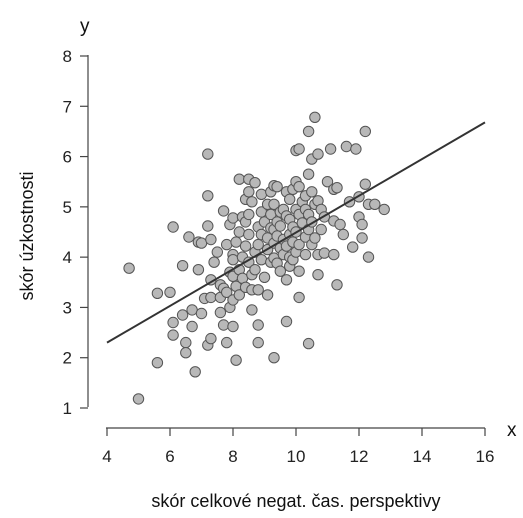 This screenshot has width=523, height=518. What do you see at coordinates (75, 232) in the screenshot?
I see `y-ticks: 1 2 3 4 5 6 7 8` at bounding box center [75, 232].